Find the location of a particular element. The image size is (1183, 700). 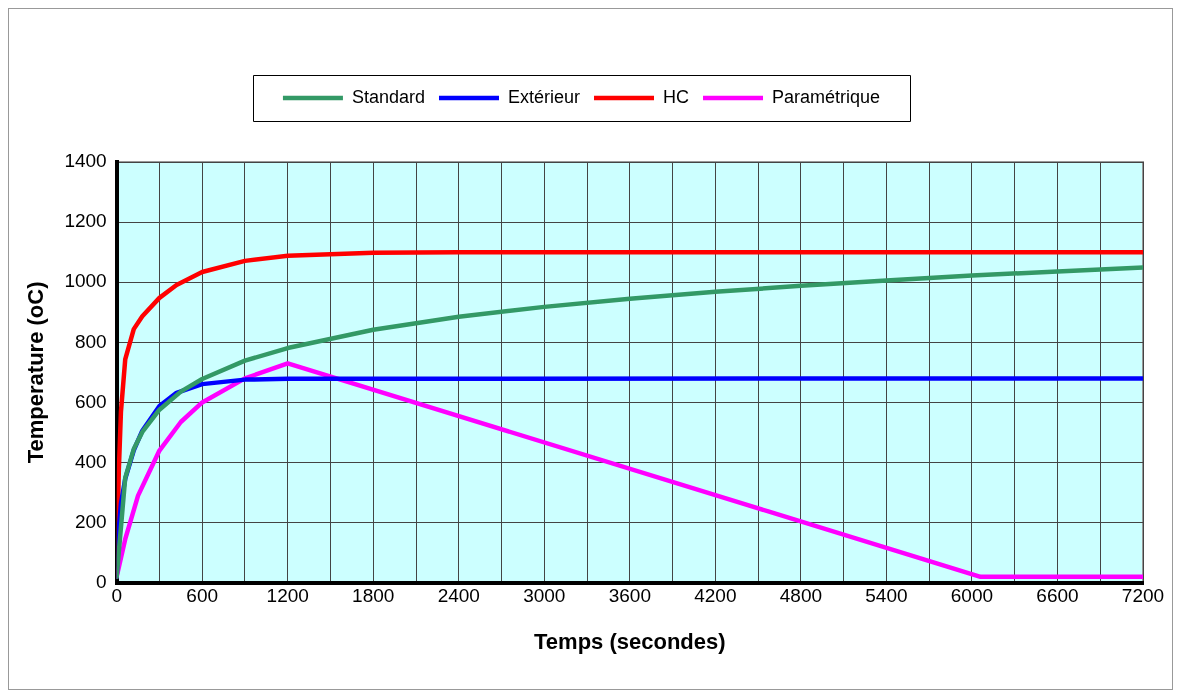

x-tick-label: 0 is located at coordinates (116, 596).